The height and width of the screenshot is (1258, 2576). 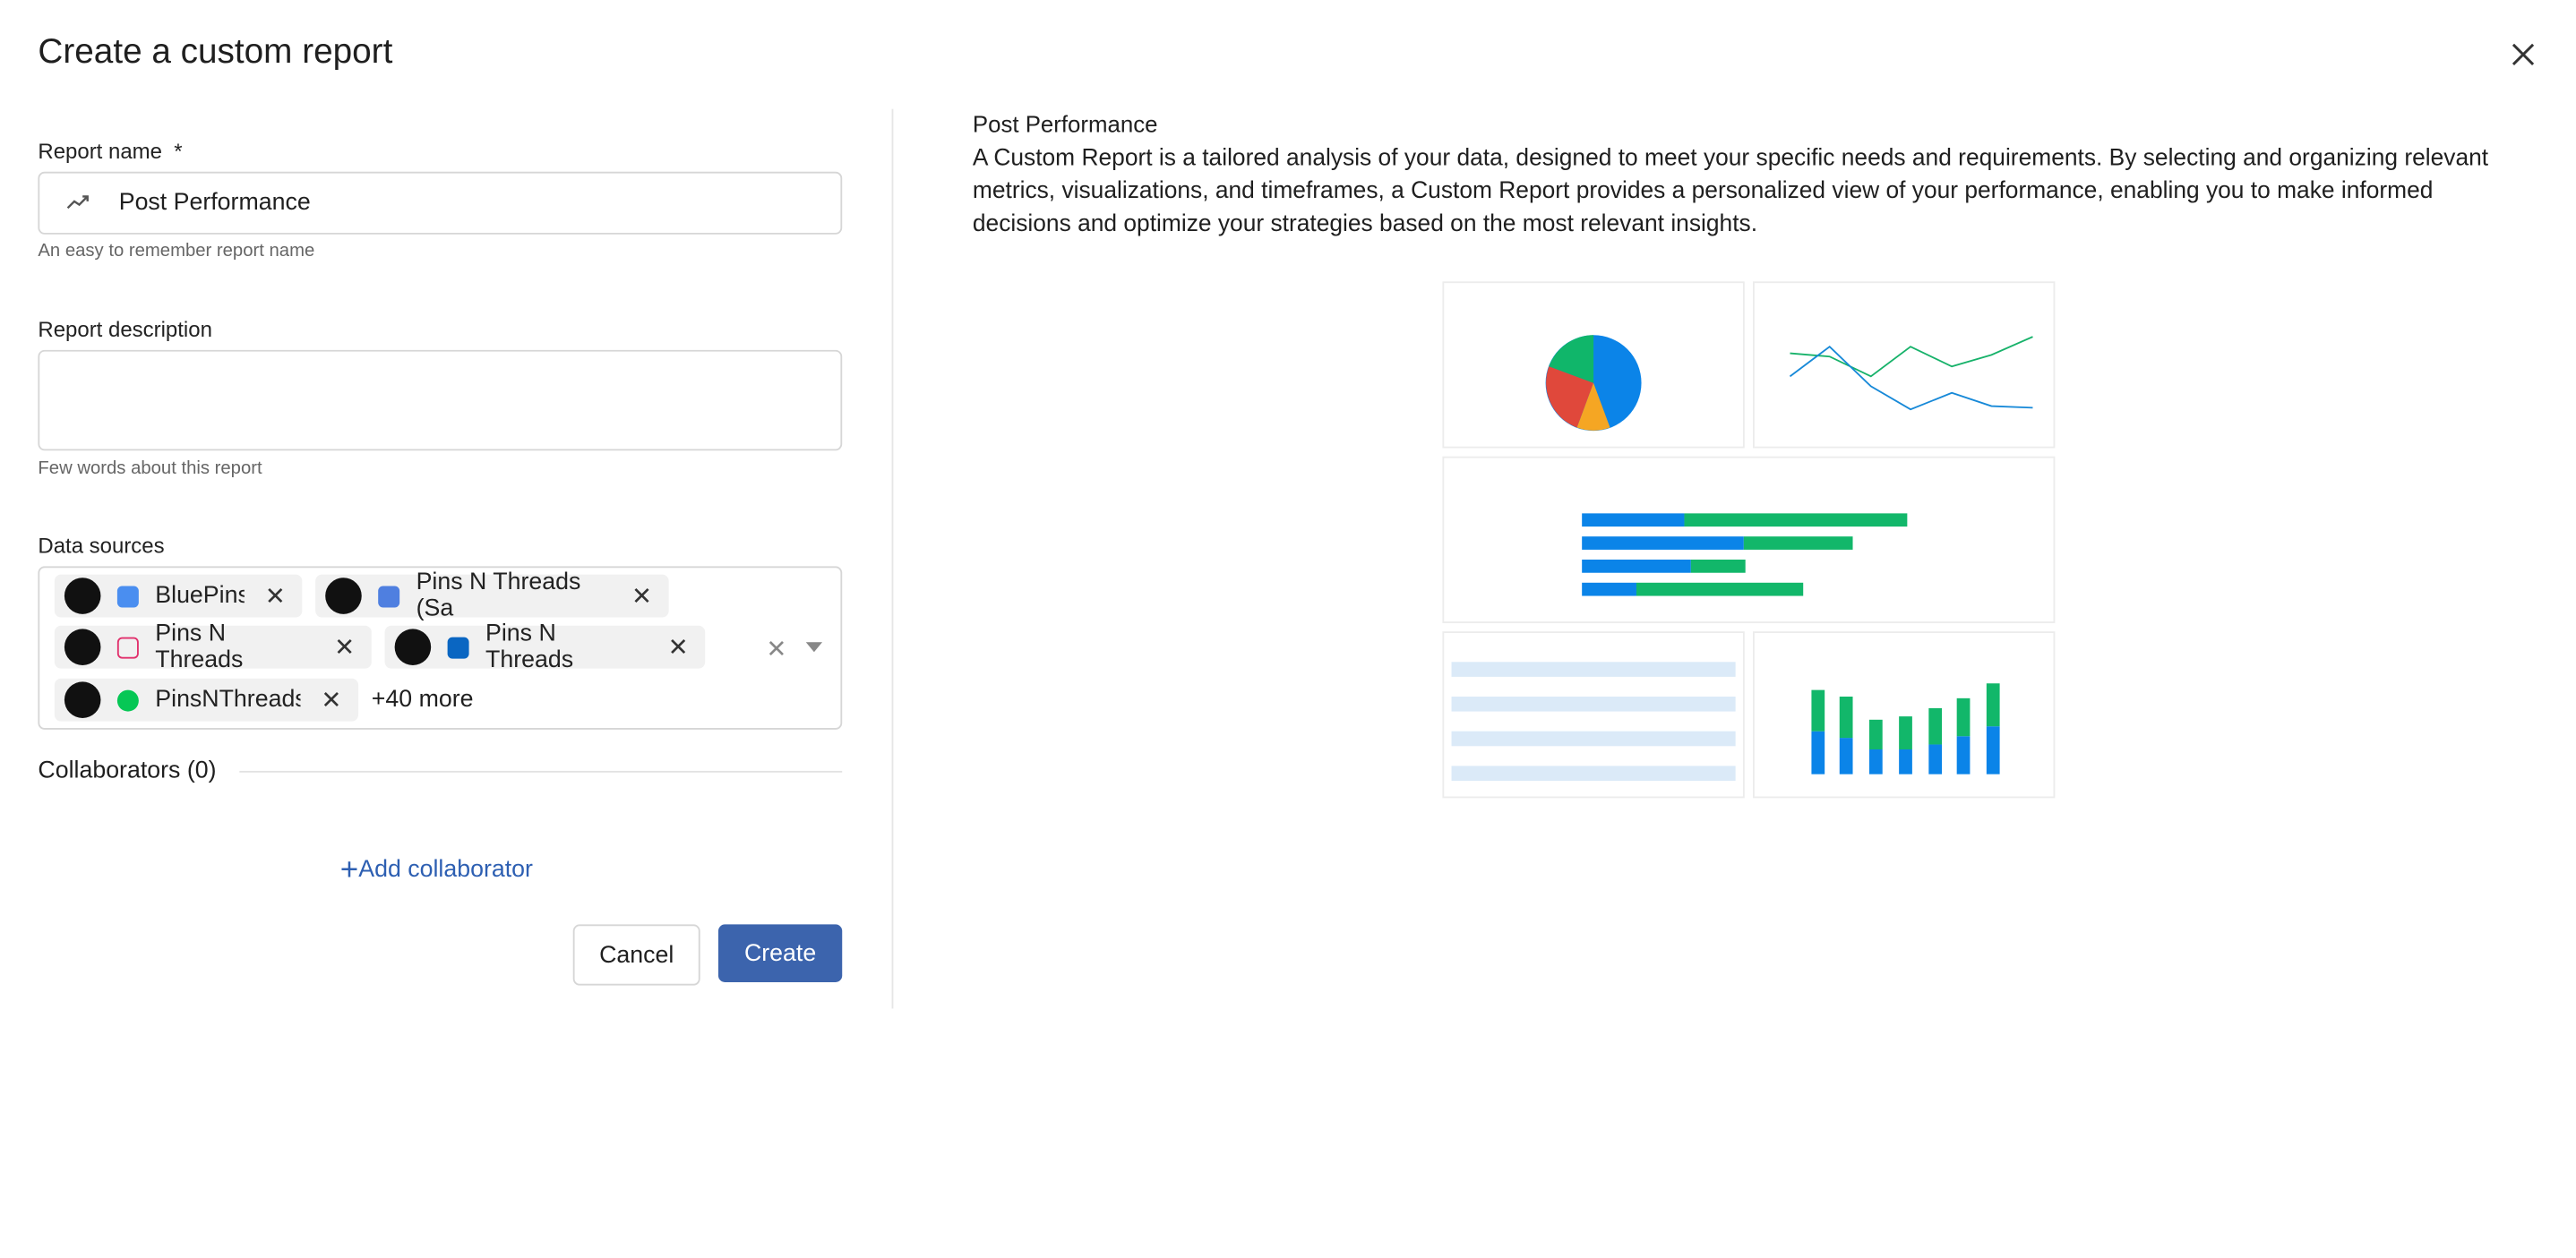 What do you see at coordinates (780, 953) in the screenshot?
I see `create-button: Create` at bounding box center [780, 953].